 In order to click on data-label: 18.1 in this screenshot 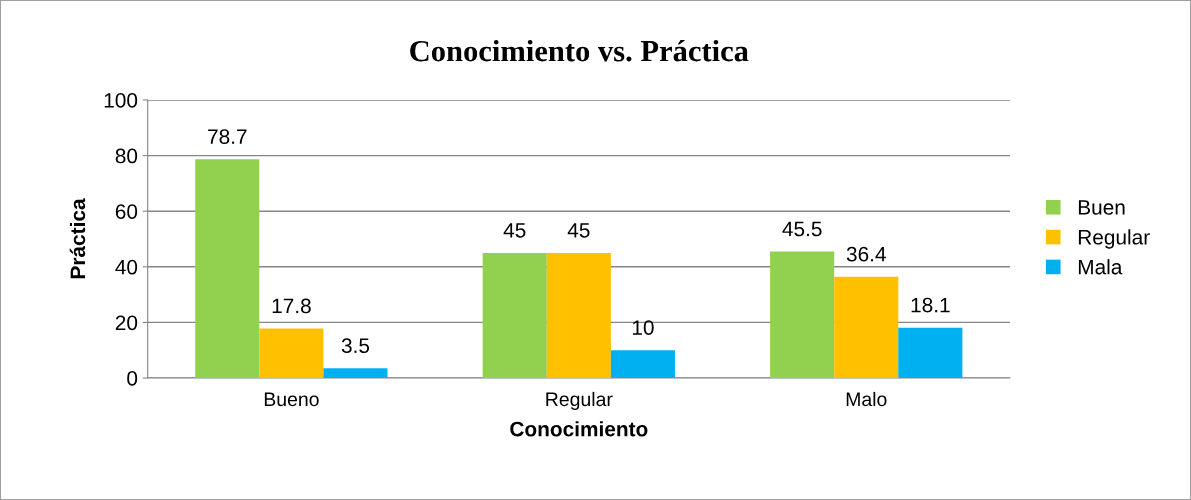, I will do `click(930, 305)`.